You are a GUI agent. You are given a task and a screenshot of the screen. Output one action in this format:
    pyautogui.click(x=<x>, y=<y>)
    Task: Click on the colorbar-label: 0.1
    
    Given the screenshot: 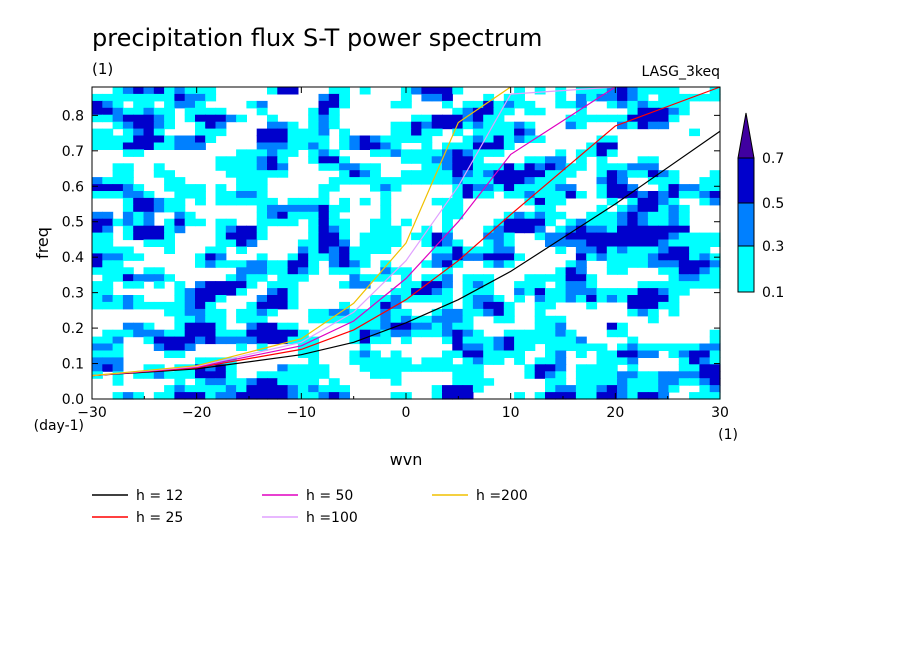 What is the action you would take?
    pyautogui.click(x=773, y=293)
    